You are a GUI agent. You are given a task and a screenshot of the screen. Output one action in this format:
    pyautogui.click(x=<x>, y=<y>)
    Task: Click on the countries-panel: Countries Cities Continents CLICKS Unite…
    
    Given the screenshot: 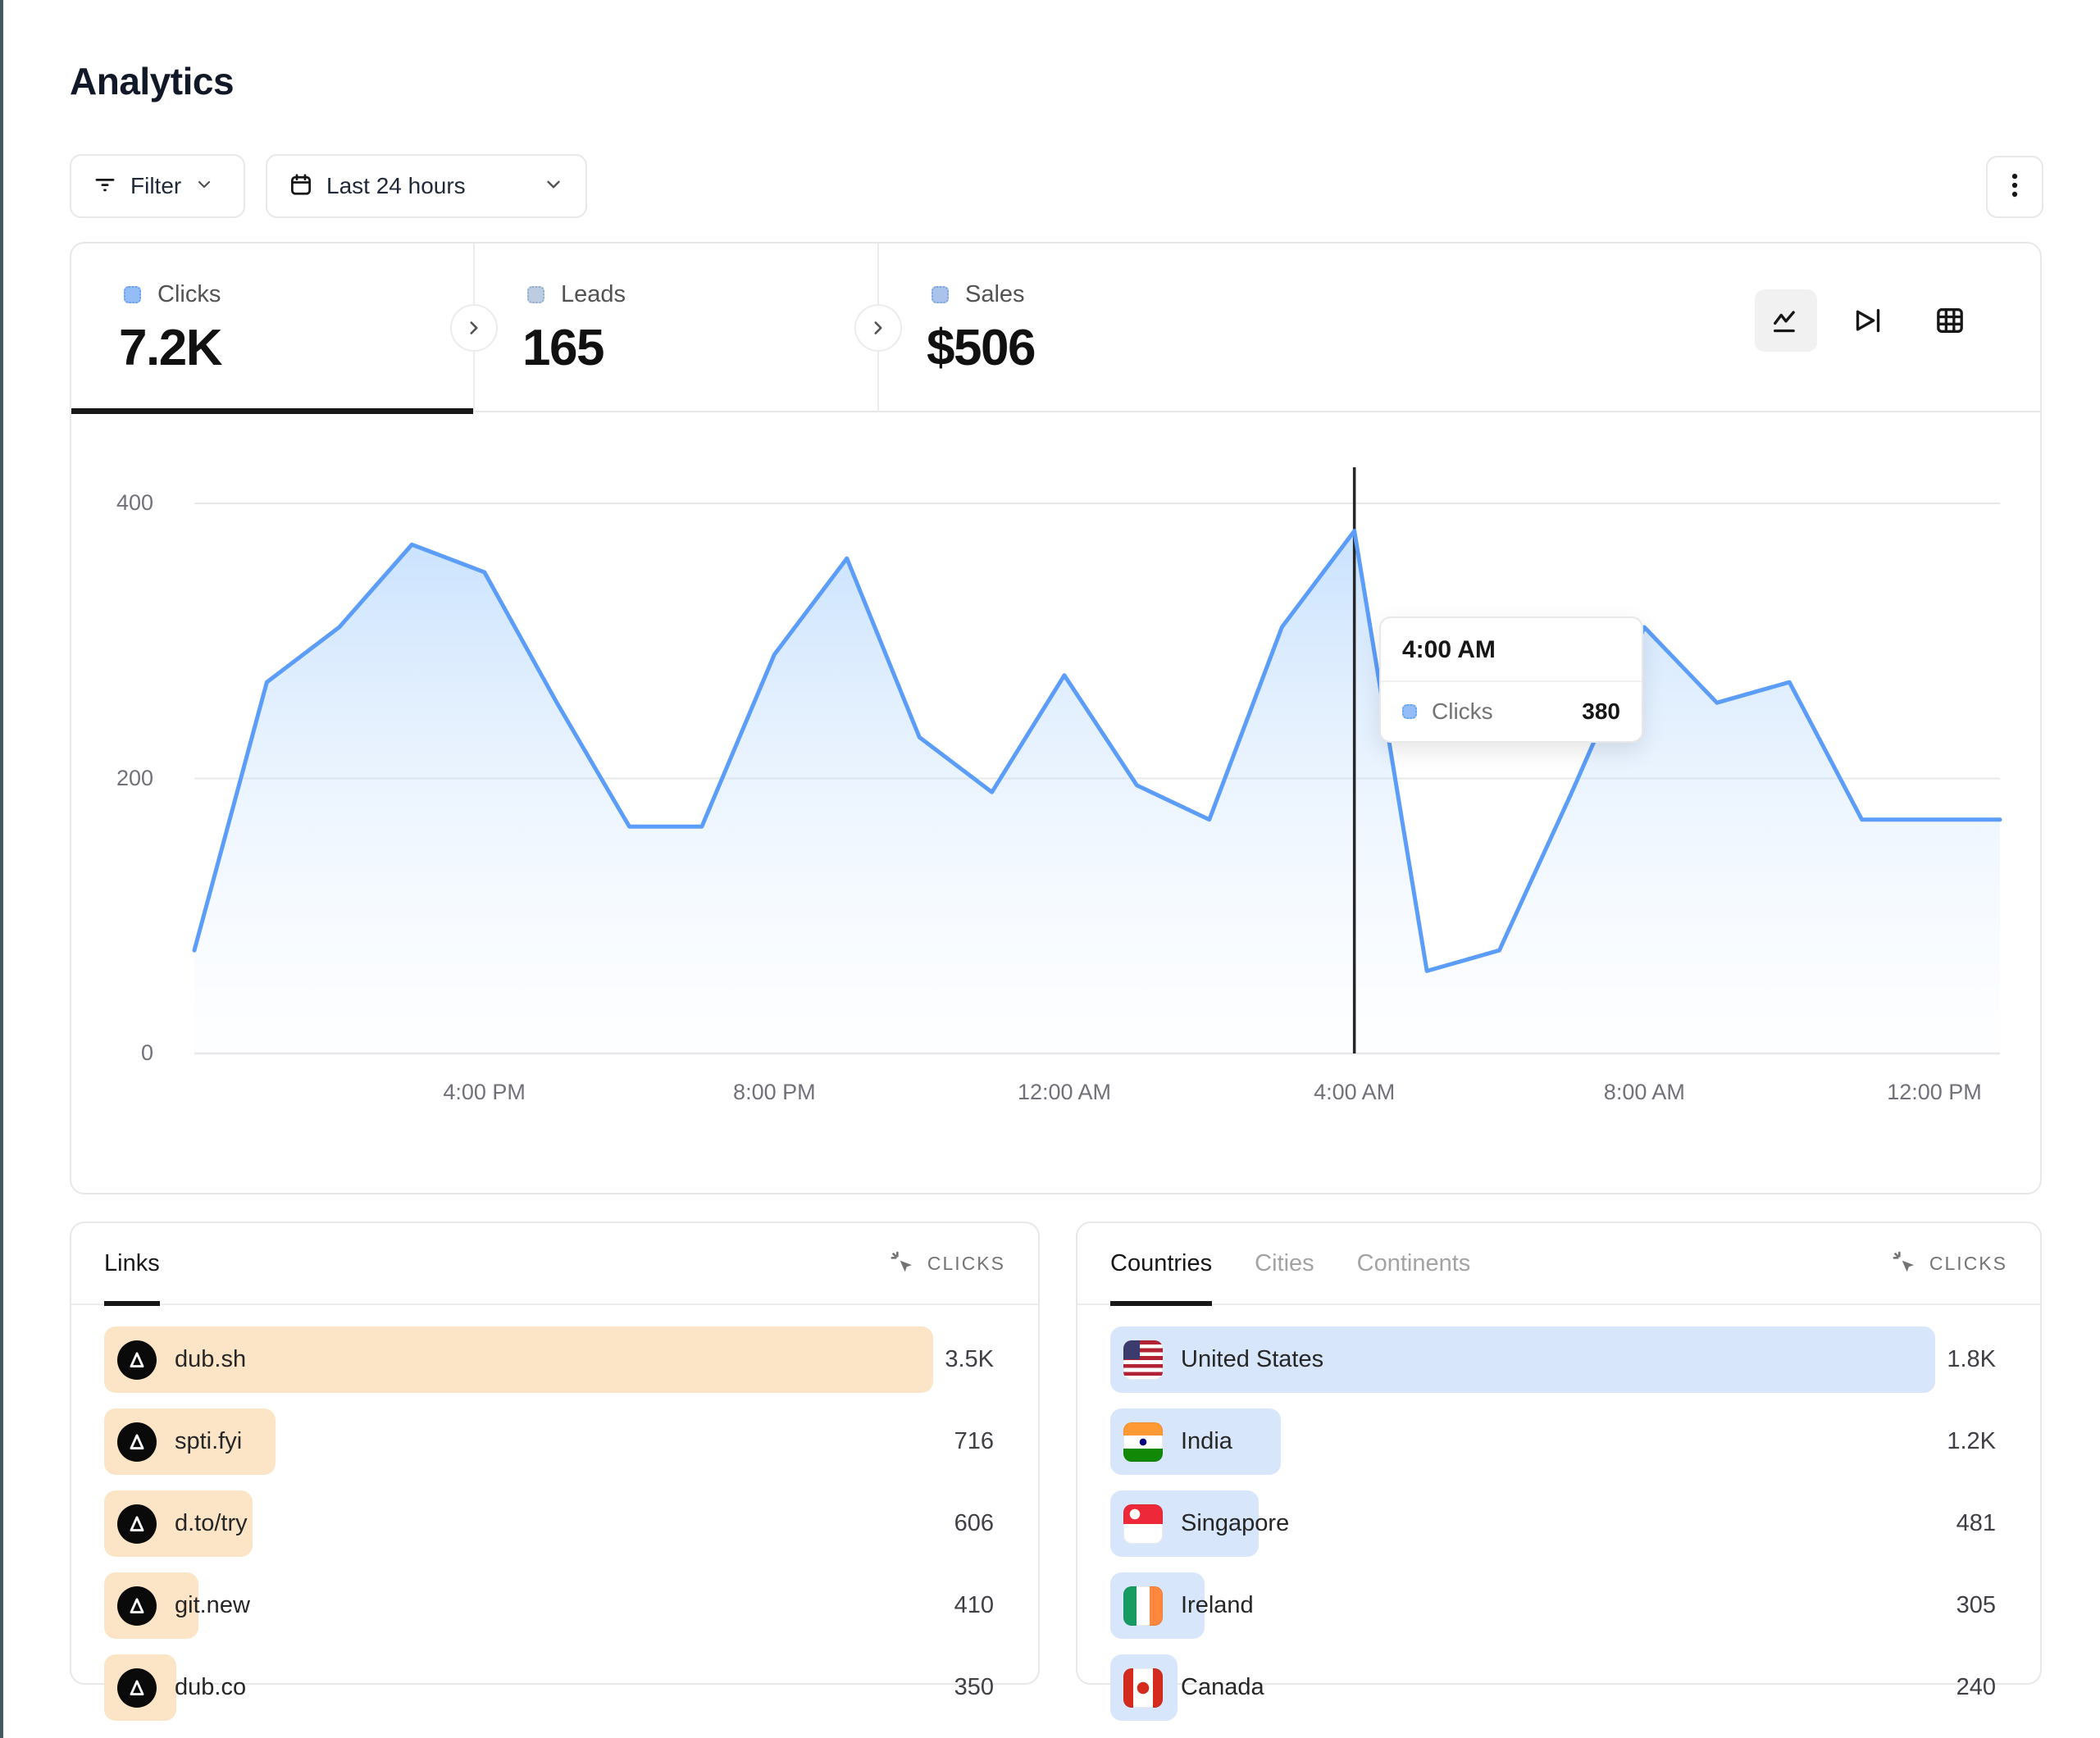 What is the action you would take?
    pyautogui.click(x=1559, y=1471)
    